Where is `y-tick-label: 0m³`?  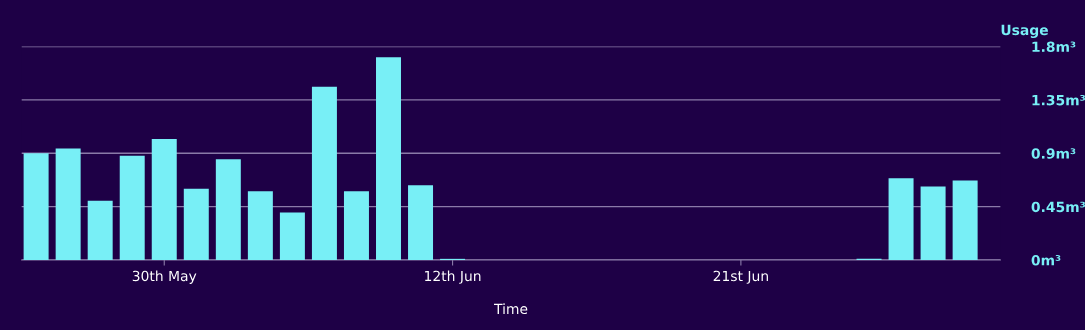
y-tick-label: 0m³ is located at coordinates (1046, 260).